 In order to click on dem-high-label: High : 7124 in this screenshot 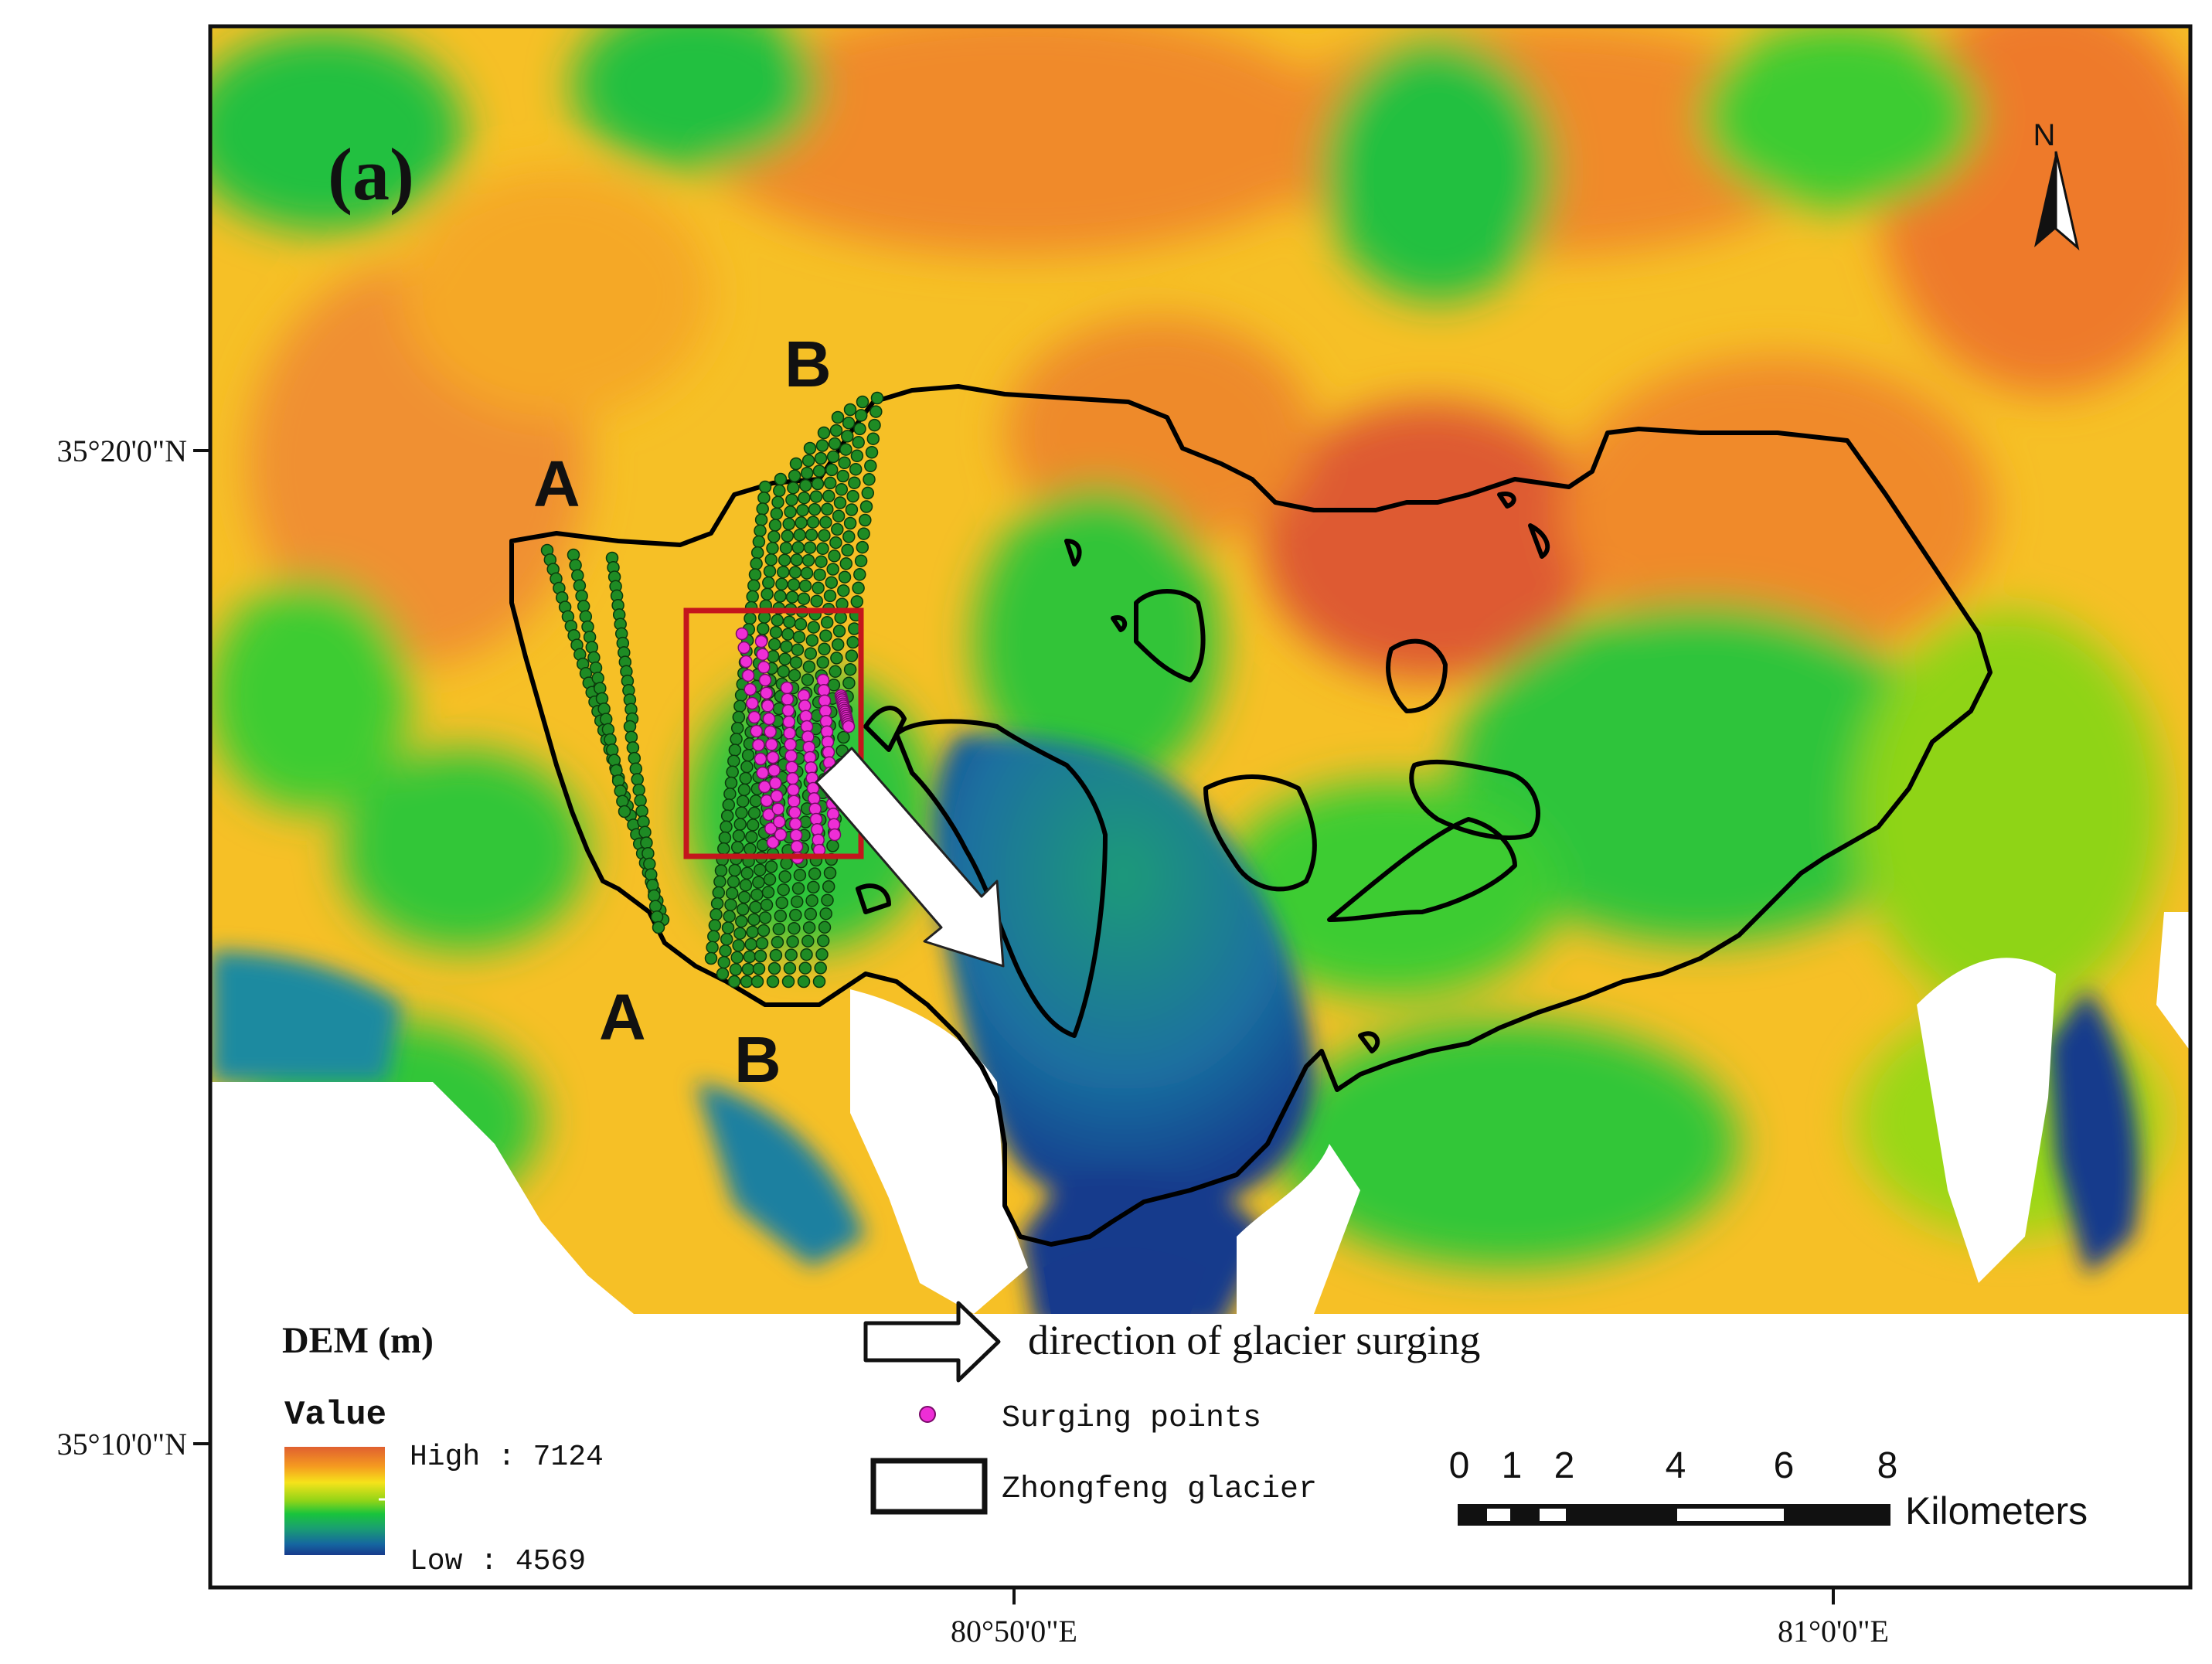, I will do `click(507, 1457)`.